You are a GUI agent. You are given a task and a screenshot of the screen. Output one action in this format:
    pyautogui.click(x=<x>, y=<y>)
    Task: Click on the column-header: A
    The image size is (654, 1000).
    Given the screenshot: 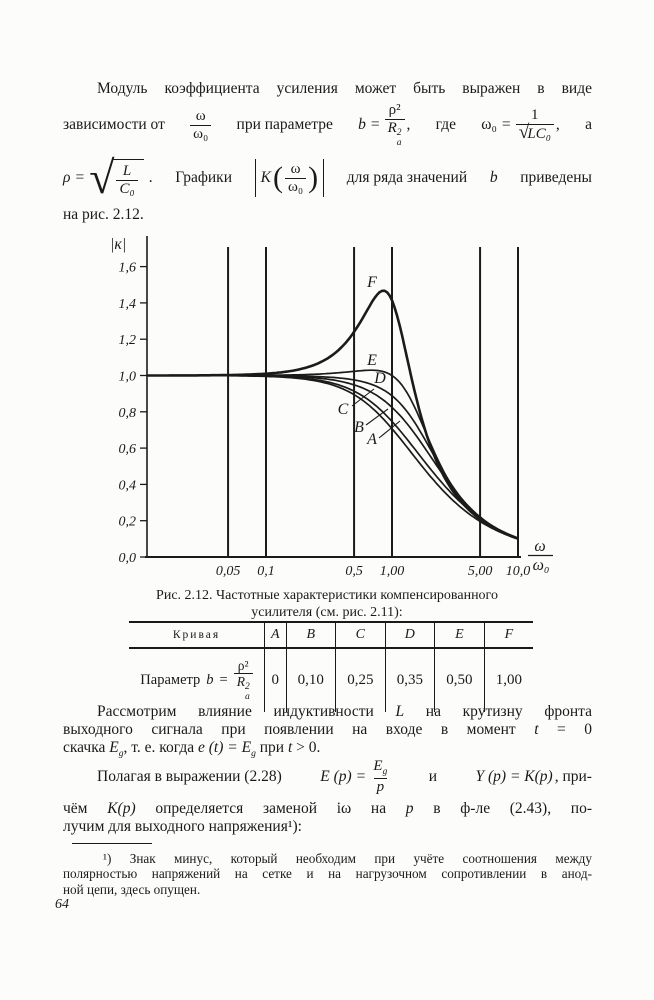 What is the action you would take?
    pyautogui.click(x=275, y=635)
    